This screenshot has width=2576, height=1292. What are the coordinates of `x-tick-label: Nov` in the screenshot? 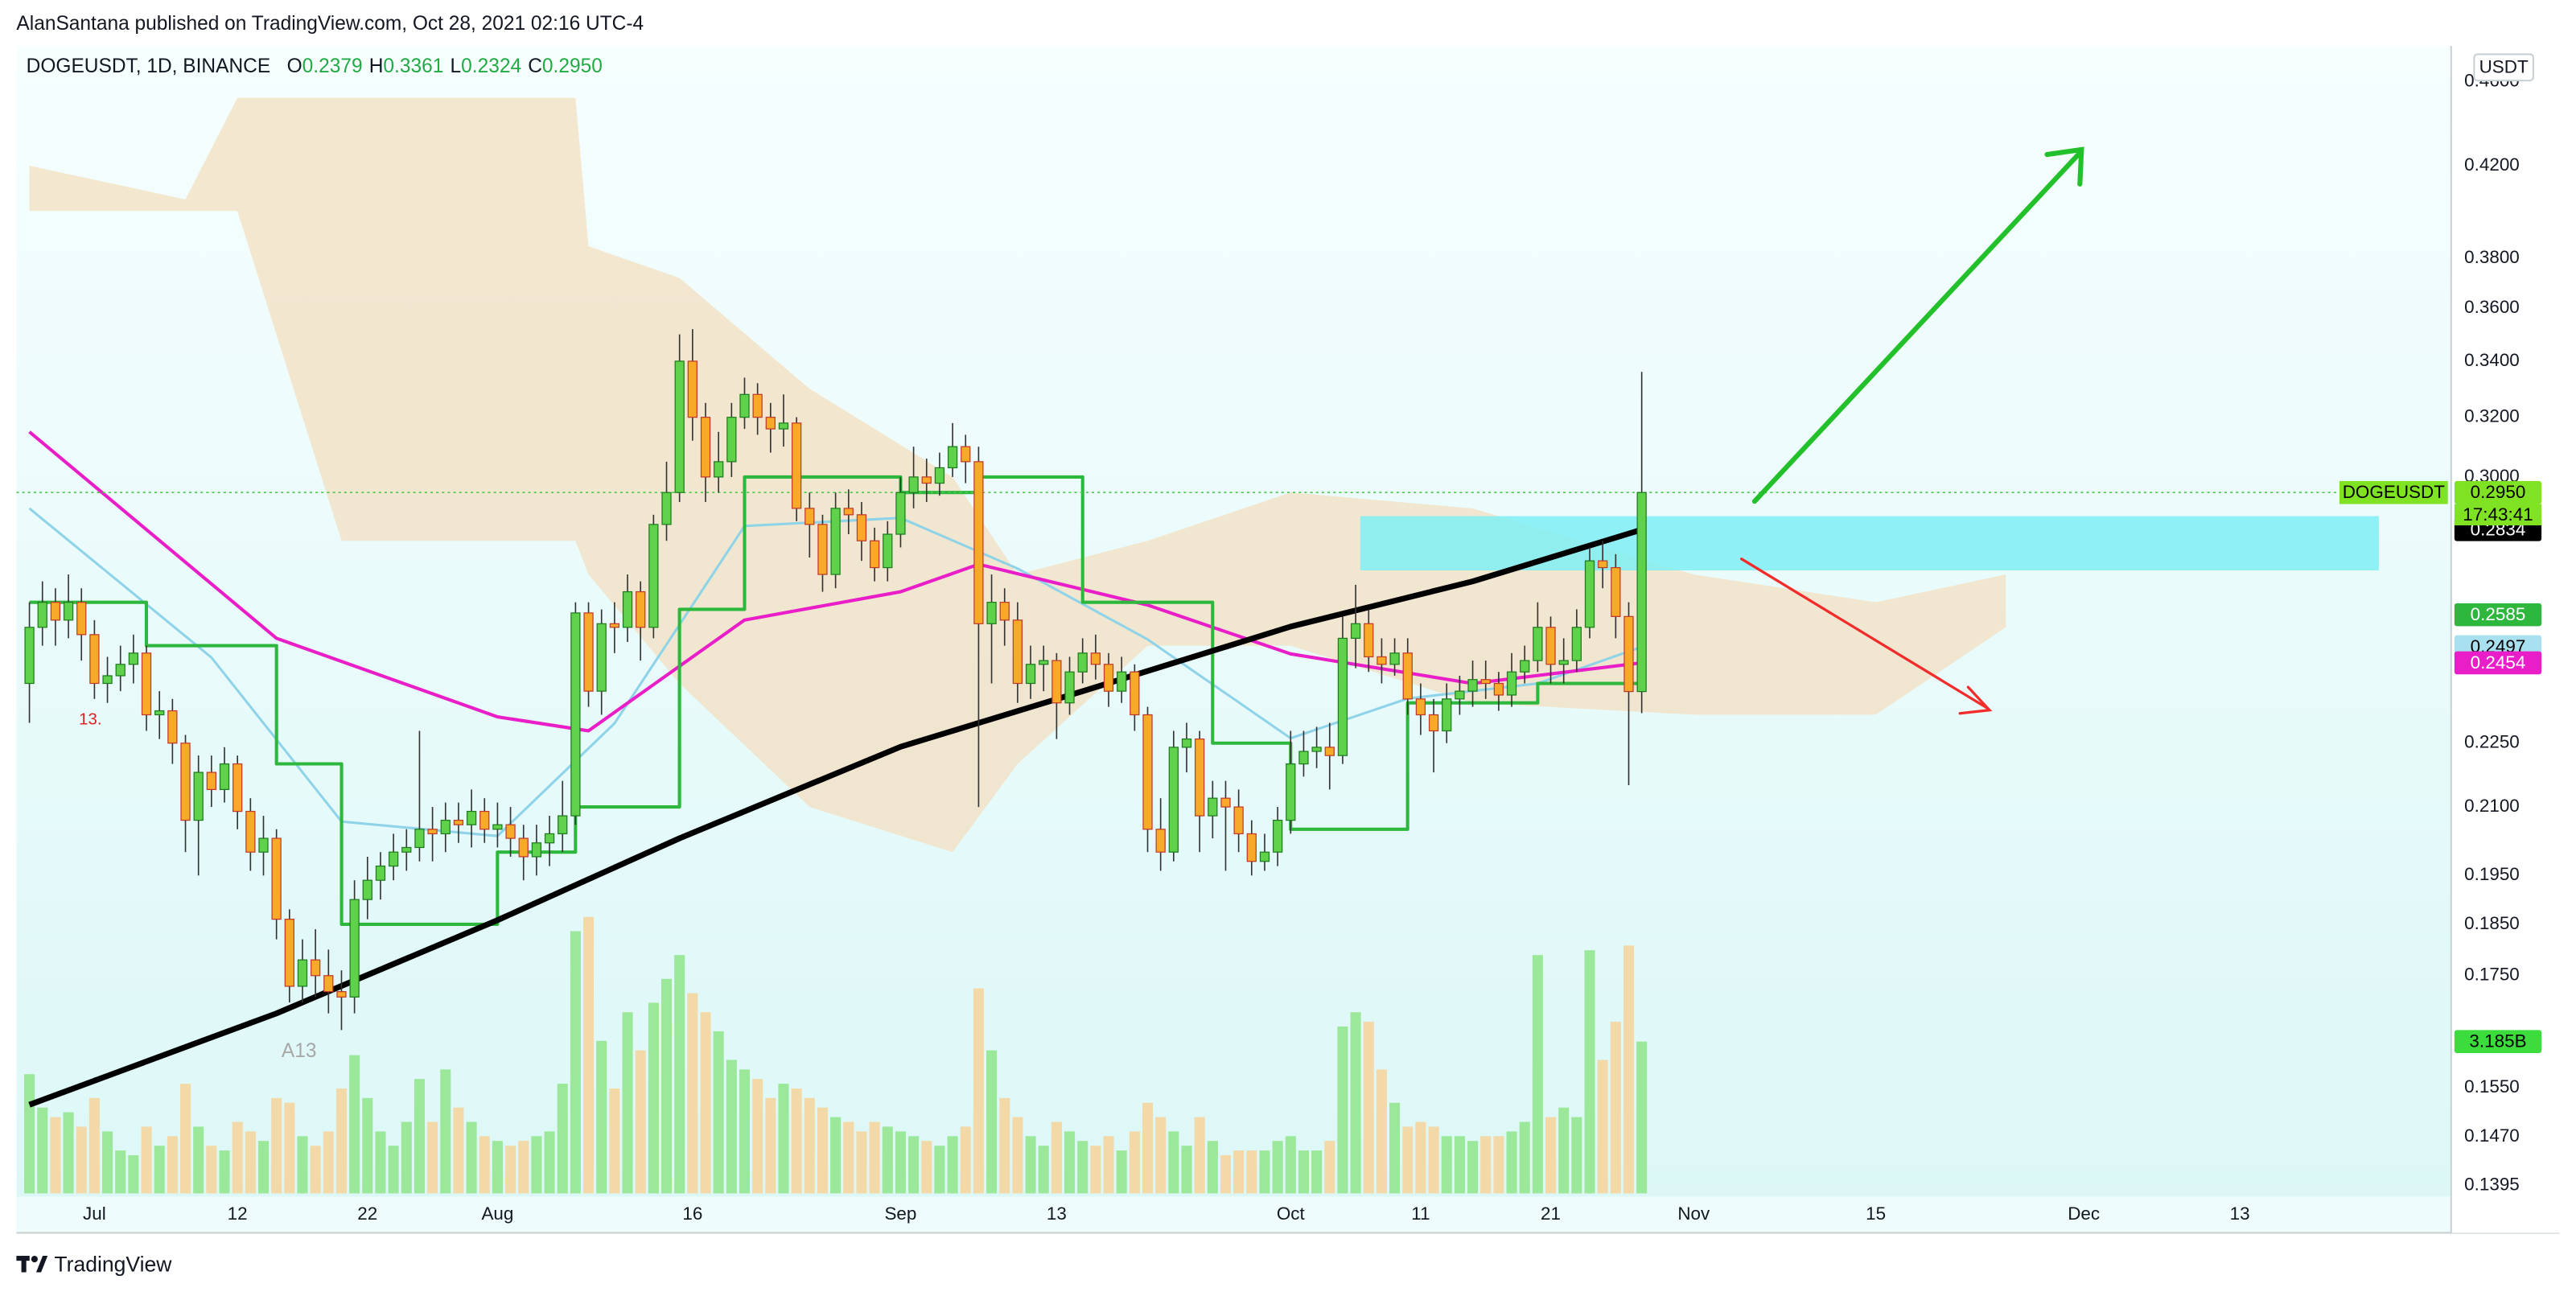 It's located at (1693, 1214).